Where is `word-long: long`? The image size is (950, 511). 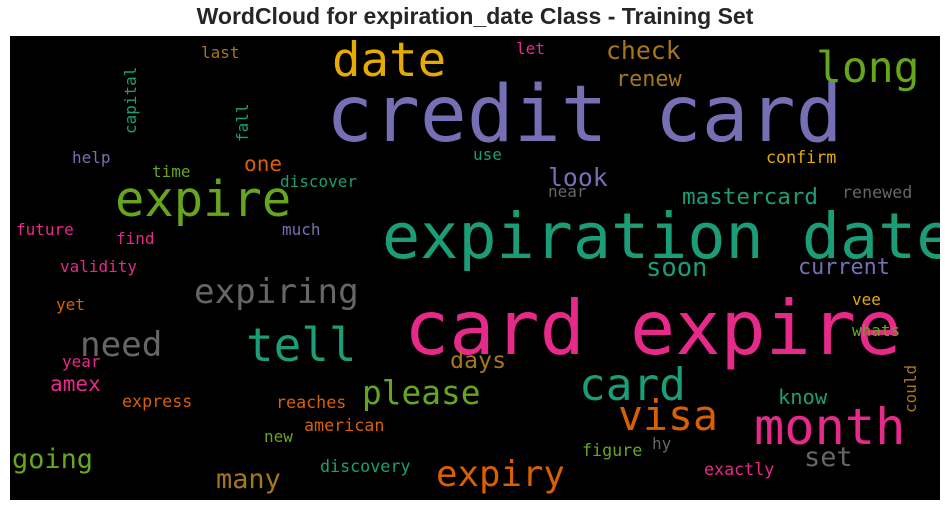
word-long: long is located at coordinates (868, 68).